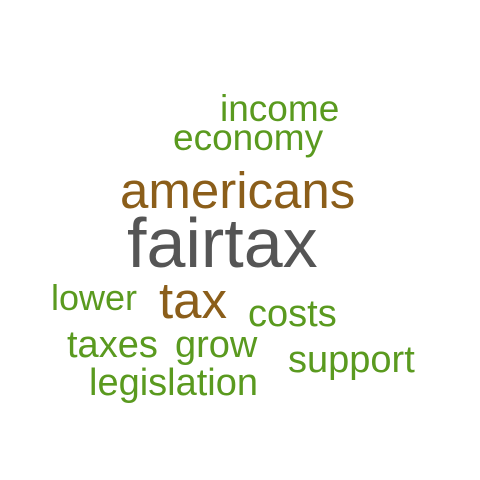 This screenshot has height=480, width=480. What do you see at coordinates (222, 243) in the screenshot?
I see `word-fairtax: fairtax` at bounding box center [222, 243].